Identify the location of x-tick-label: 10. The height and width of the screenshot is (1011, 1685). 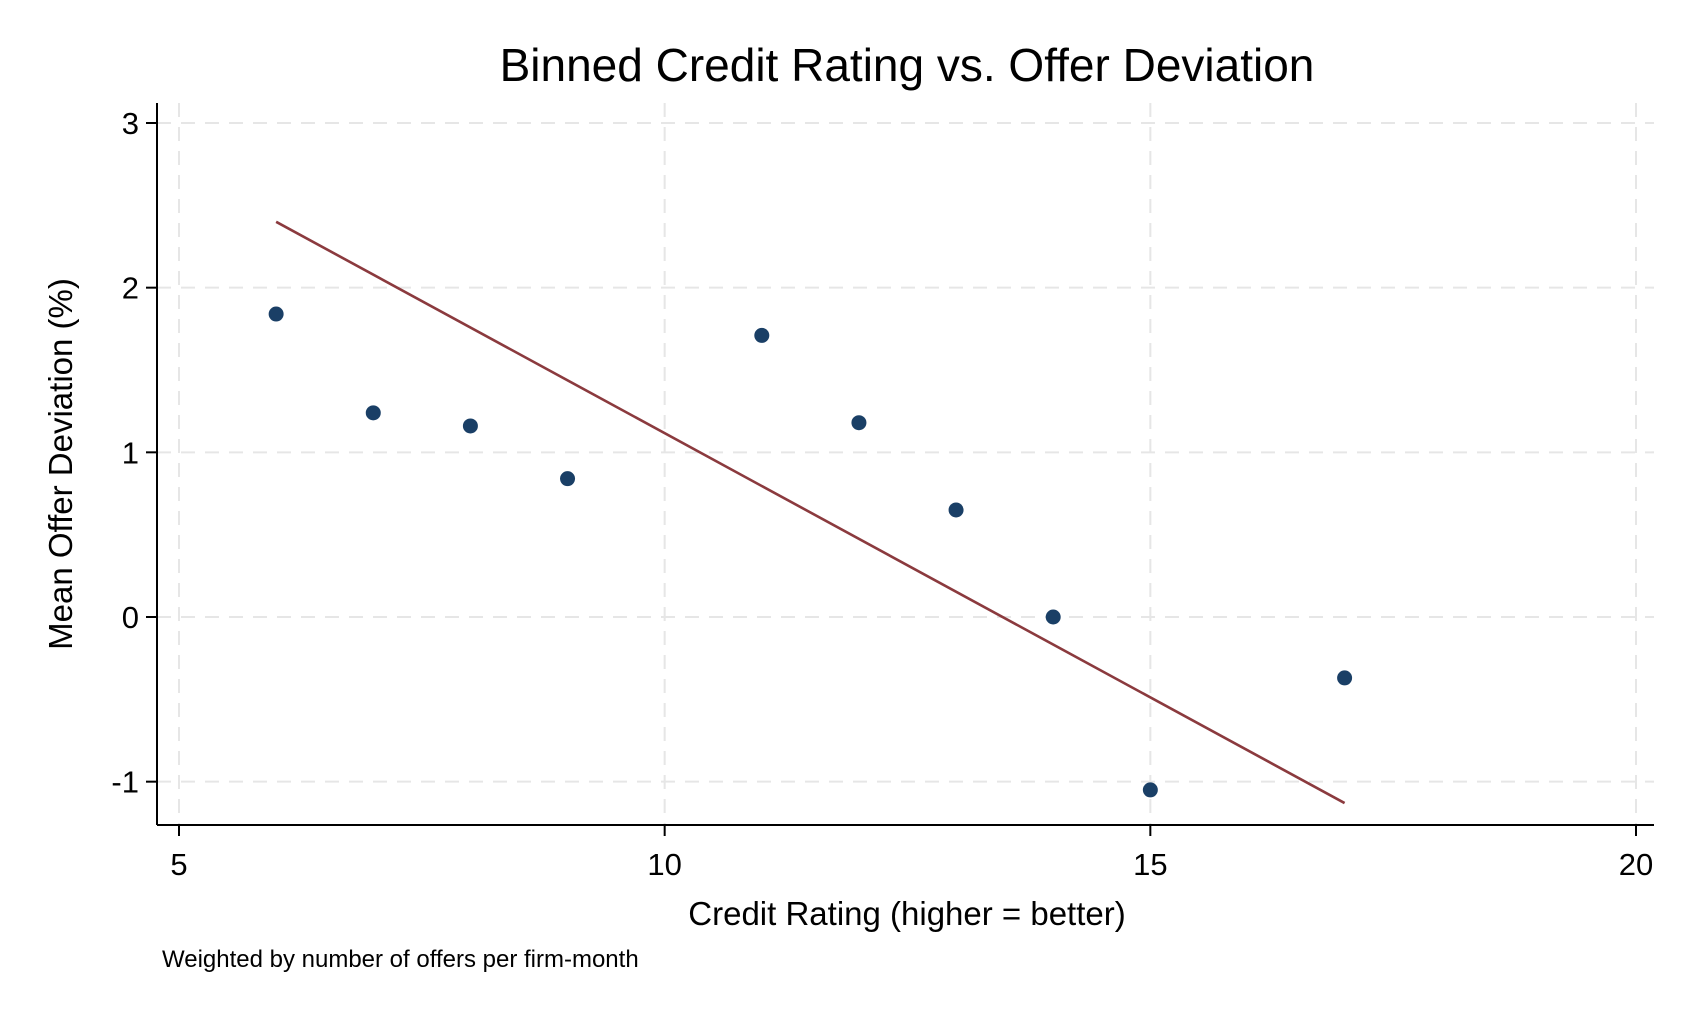
(664, 864).